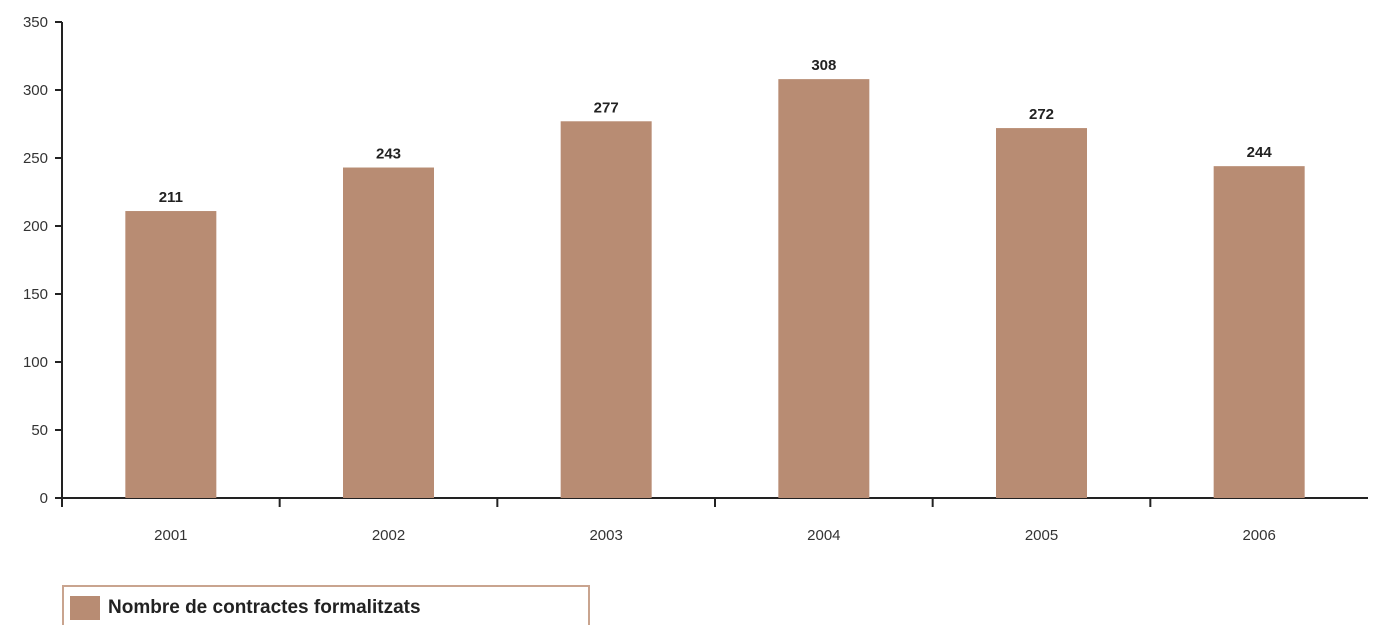 The image size is (1378, 625). Describe the element at coordinates (1258, 535) in the screenshot. I see `x-tick-label: 2006` at that location.